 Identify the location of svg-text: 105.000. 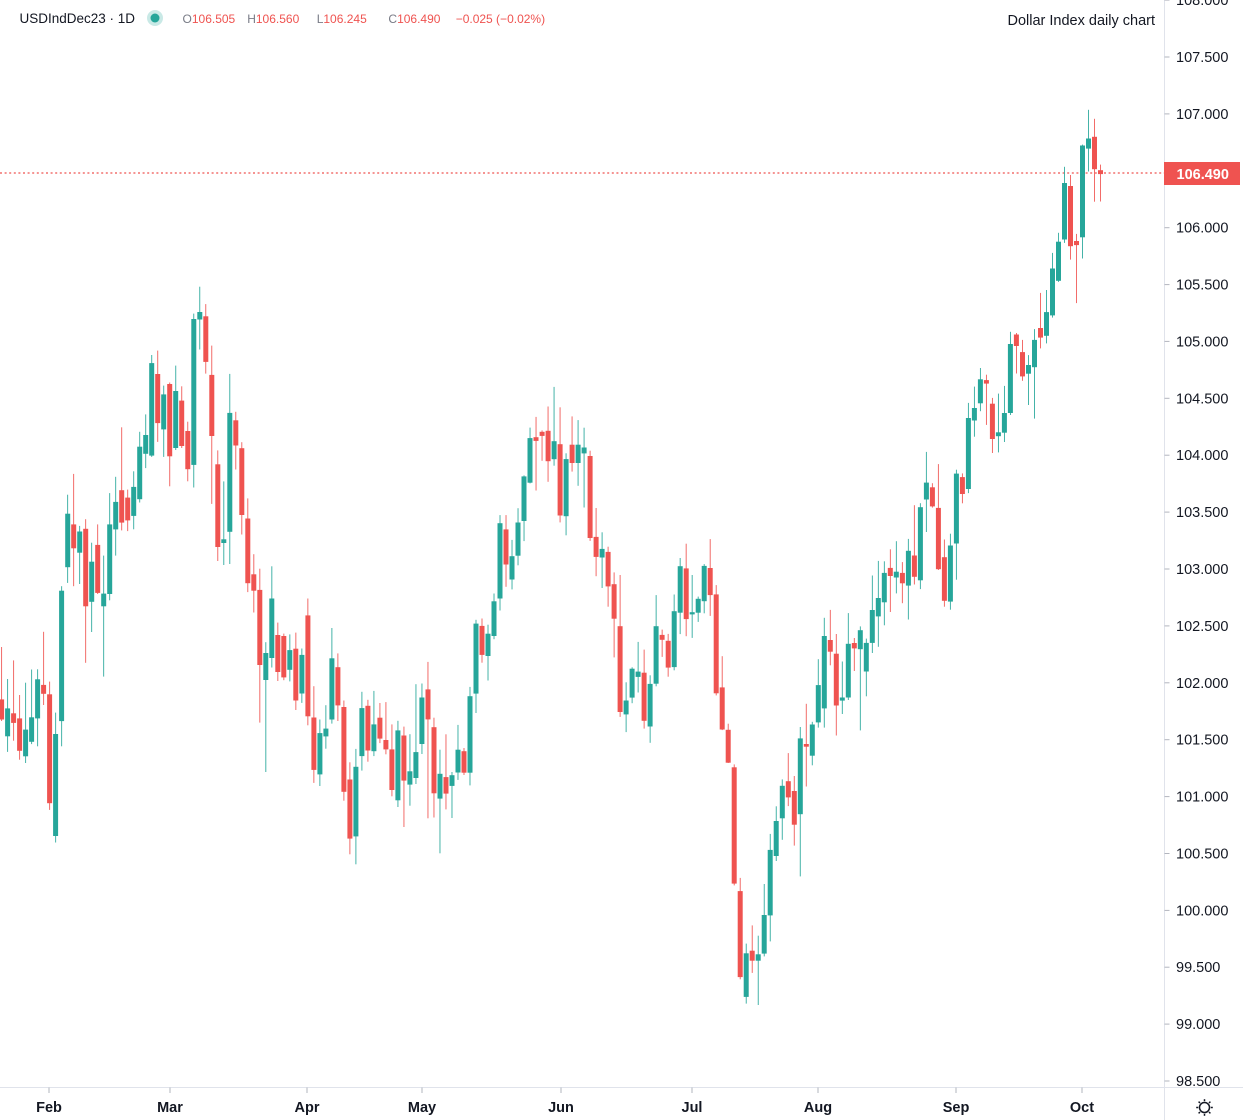
(1202, 342).